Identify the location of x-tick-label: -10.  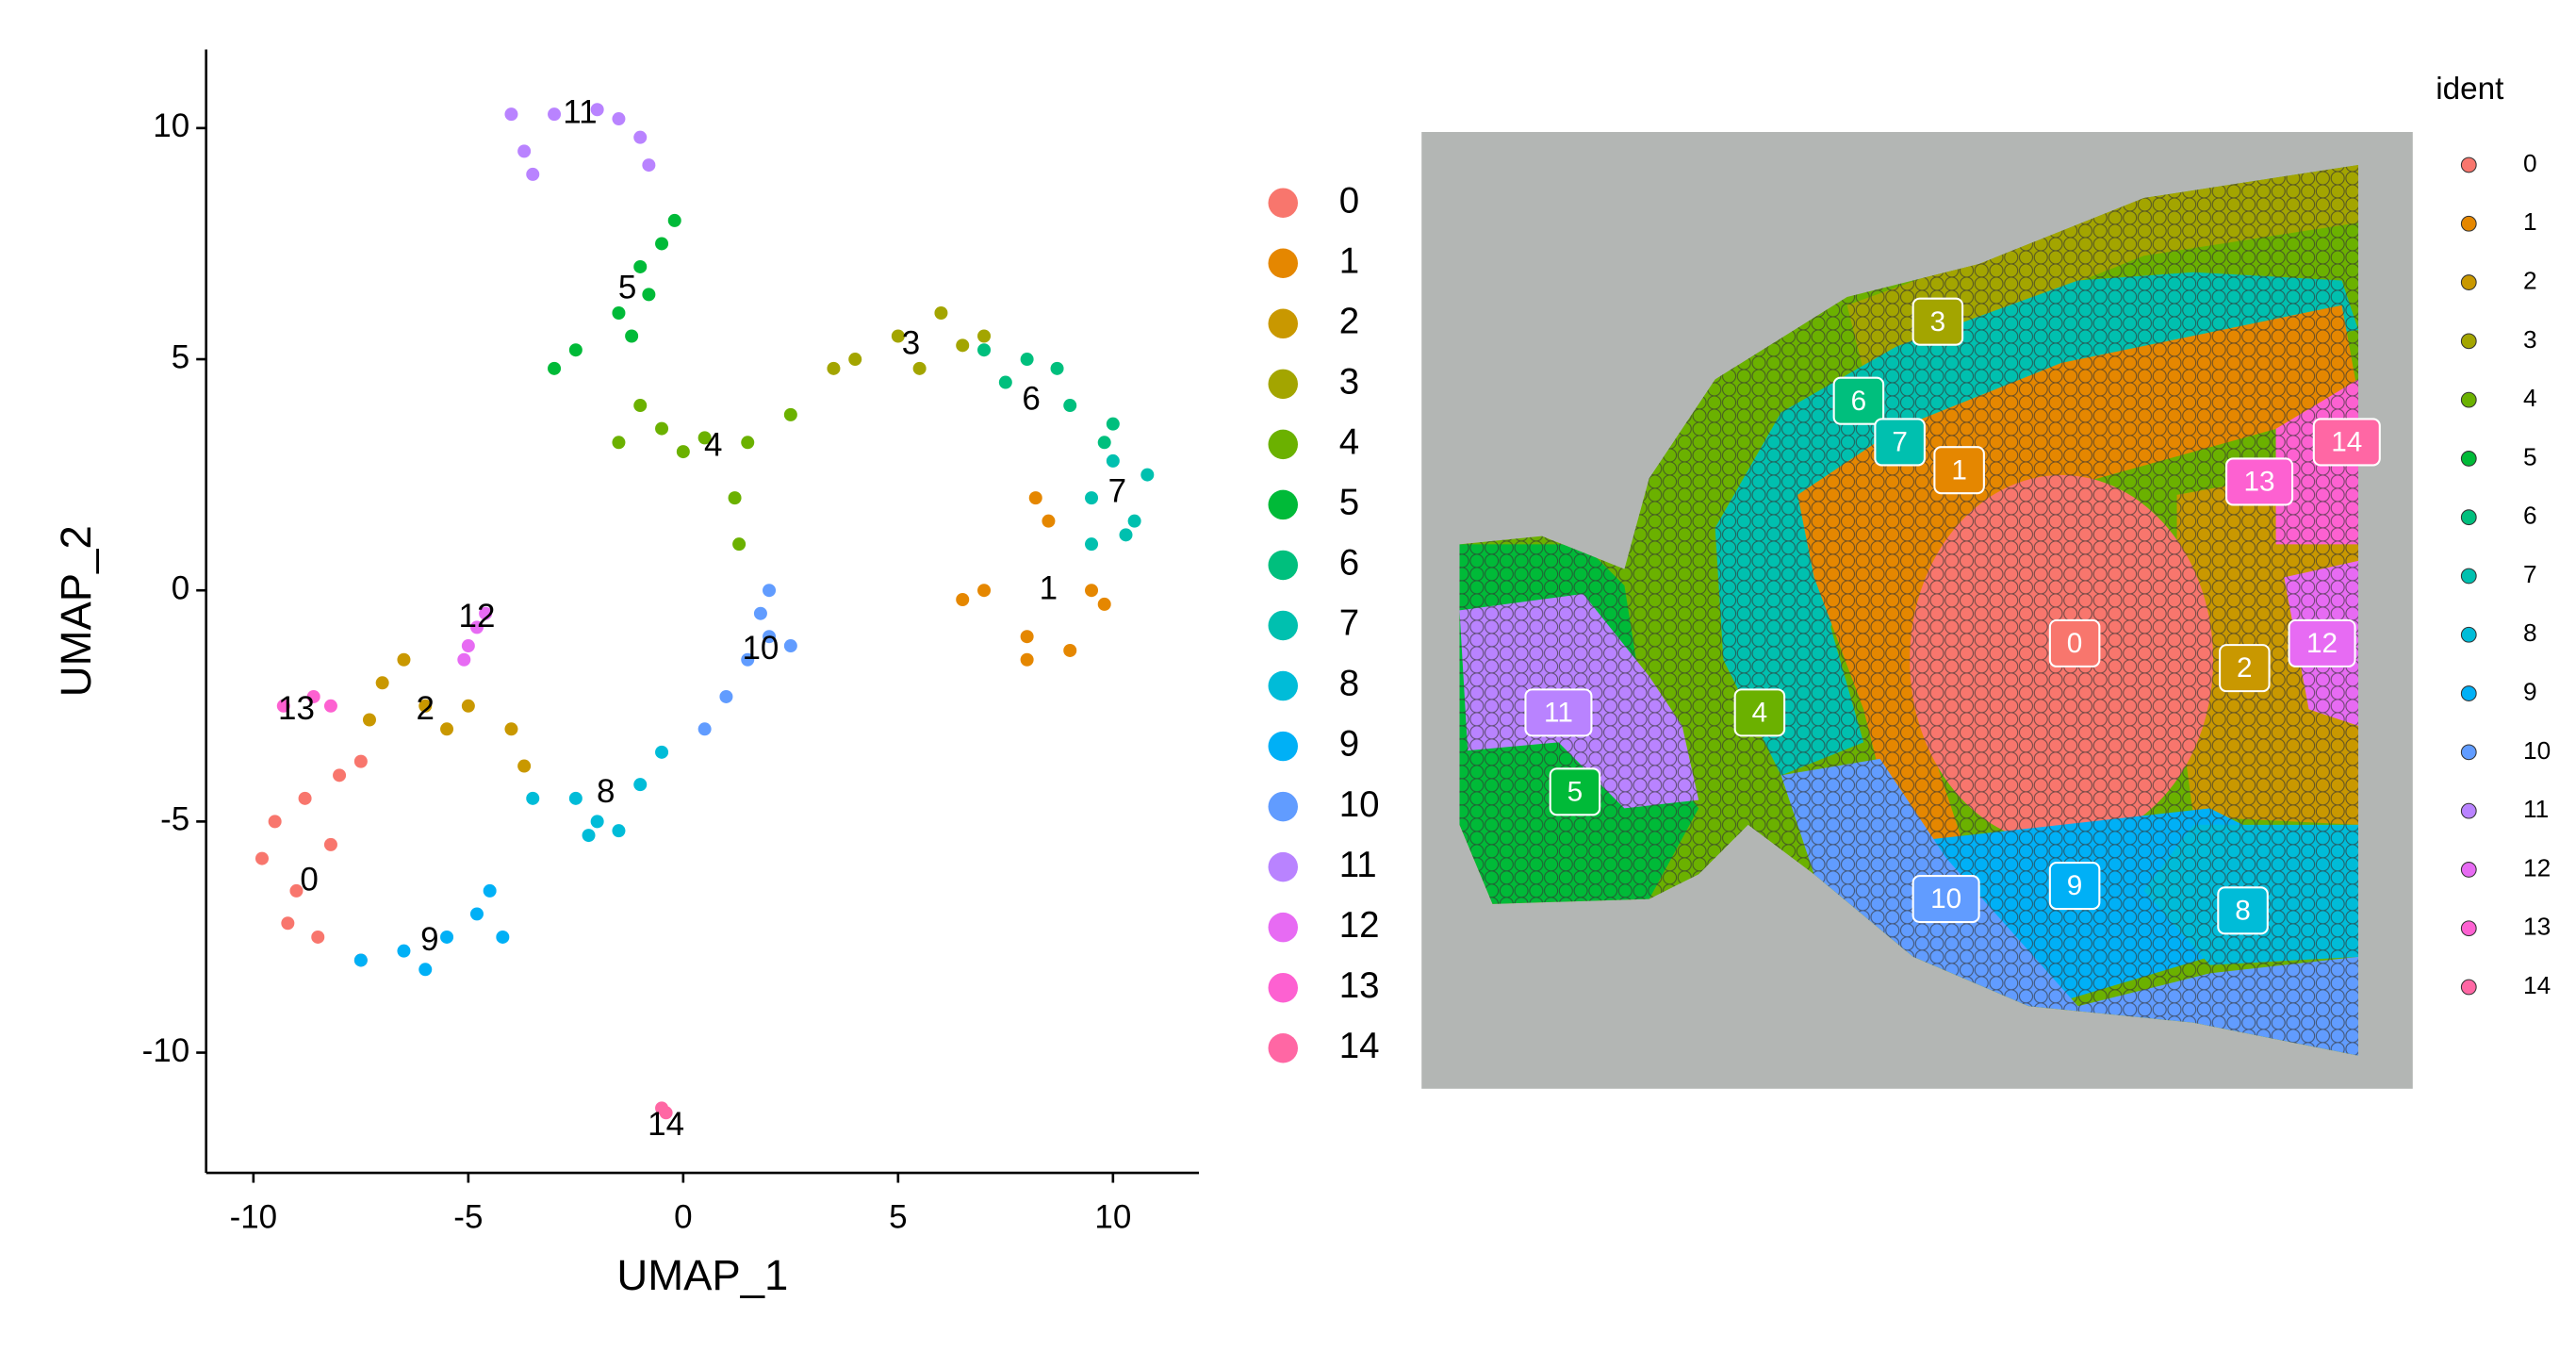
(254, 1216).